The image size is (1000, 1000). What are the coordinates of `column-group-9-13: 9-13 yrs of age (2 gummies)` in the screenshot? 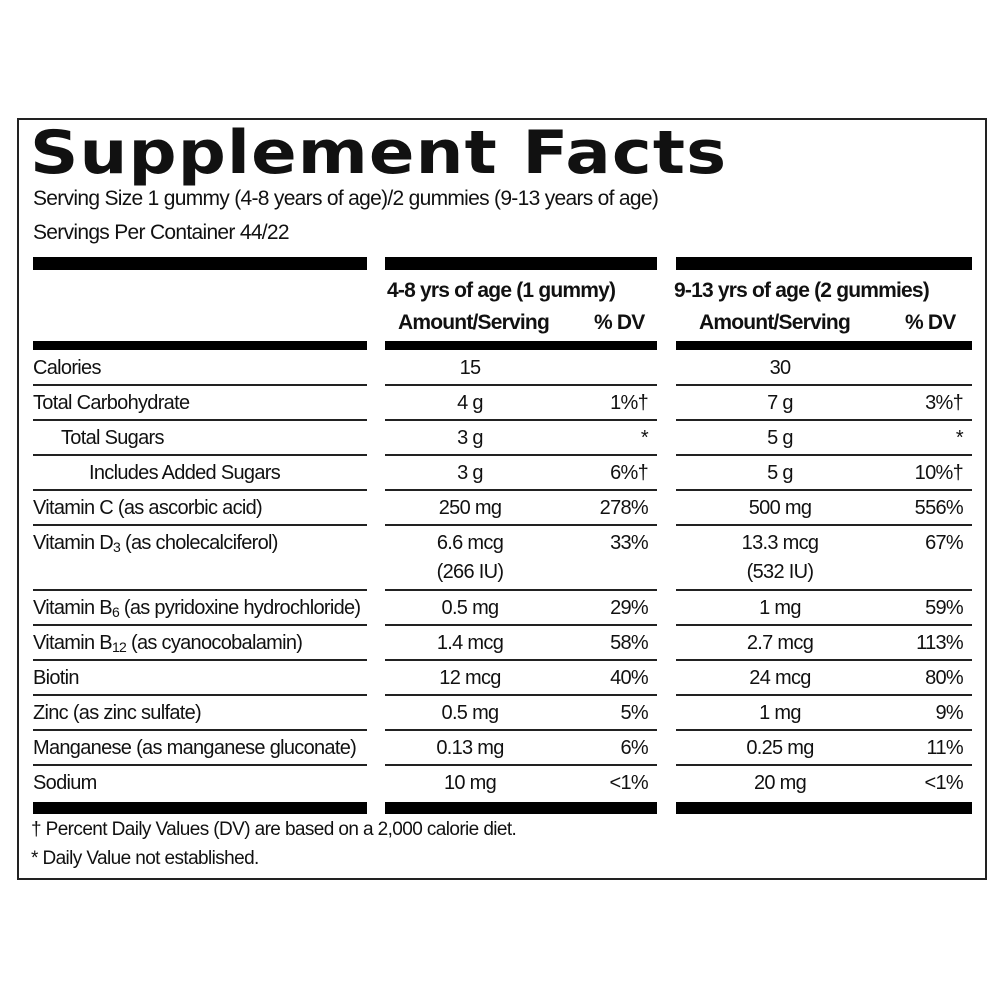 It's located at (802, 290).